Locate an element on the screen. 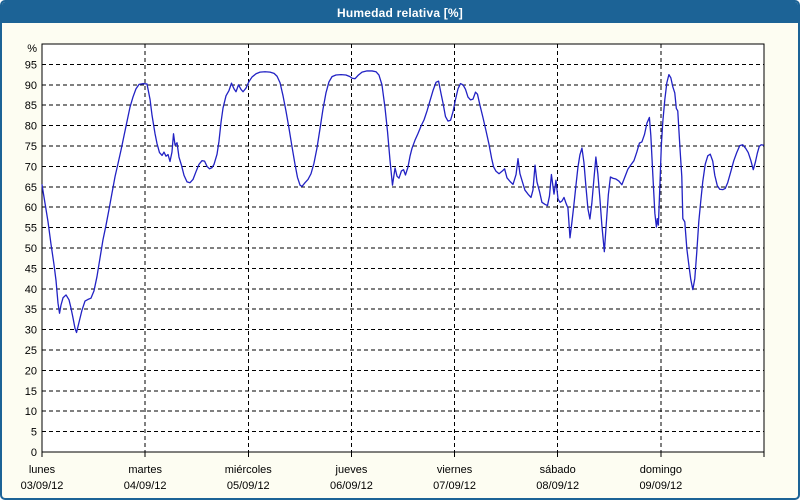 This screenshot has height=500, width=800. y-tick-label: 45 is located at coordinates (31, 269).